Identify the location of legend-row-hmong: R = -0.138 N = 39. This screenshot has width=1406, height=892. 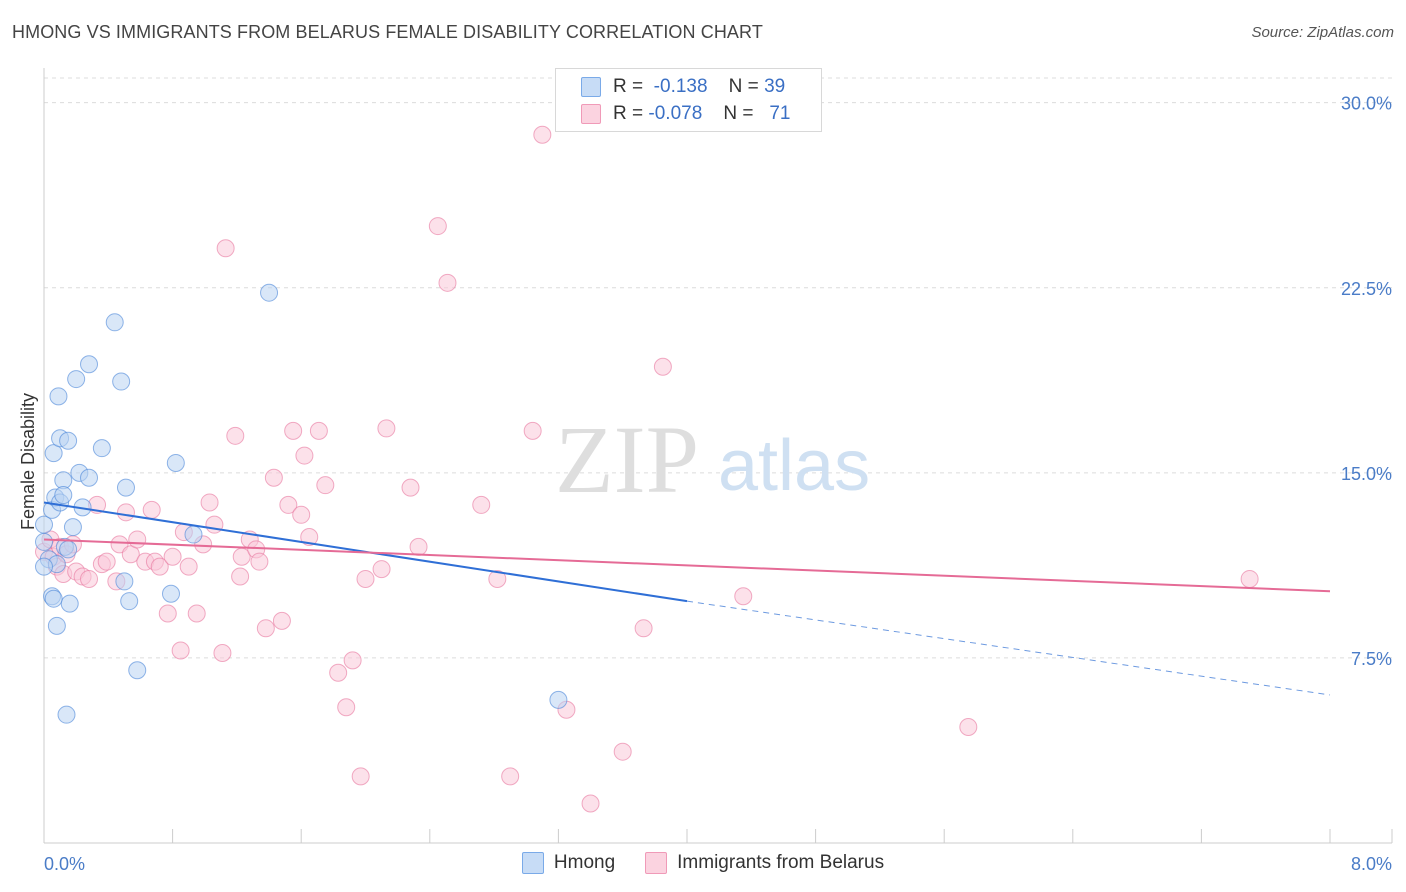
(670, 87).